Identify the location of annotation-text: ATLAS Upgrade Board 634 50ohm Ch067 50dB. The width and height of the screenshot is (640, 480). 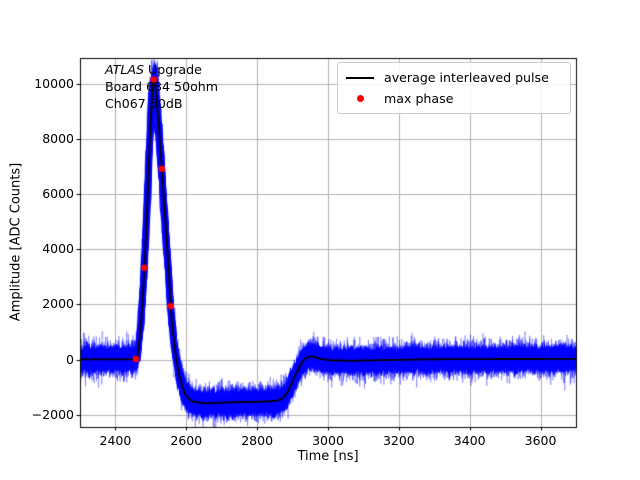
(161, 86).